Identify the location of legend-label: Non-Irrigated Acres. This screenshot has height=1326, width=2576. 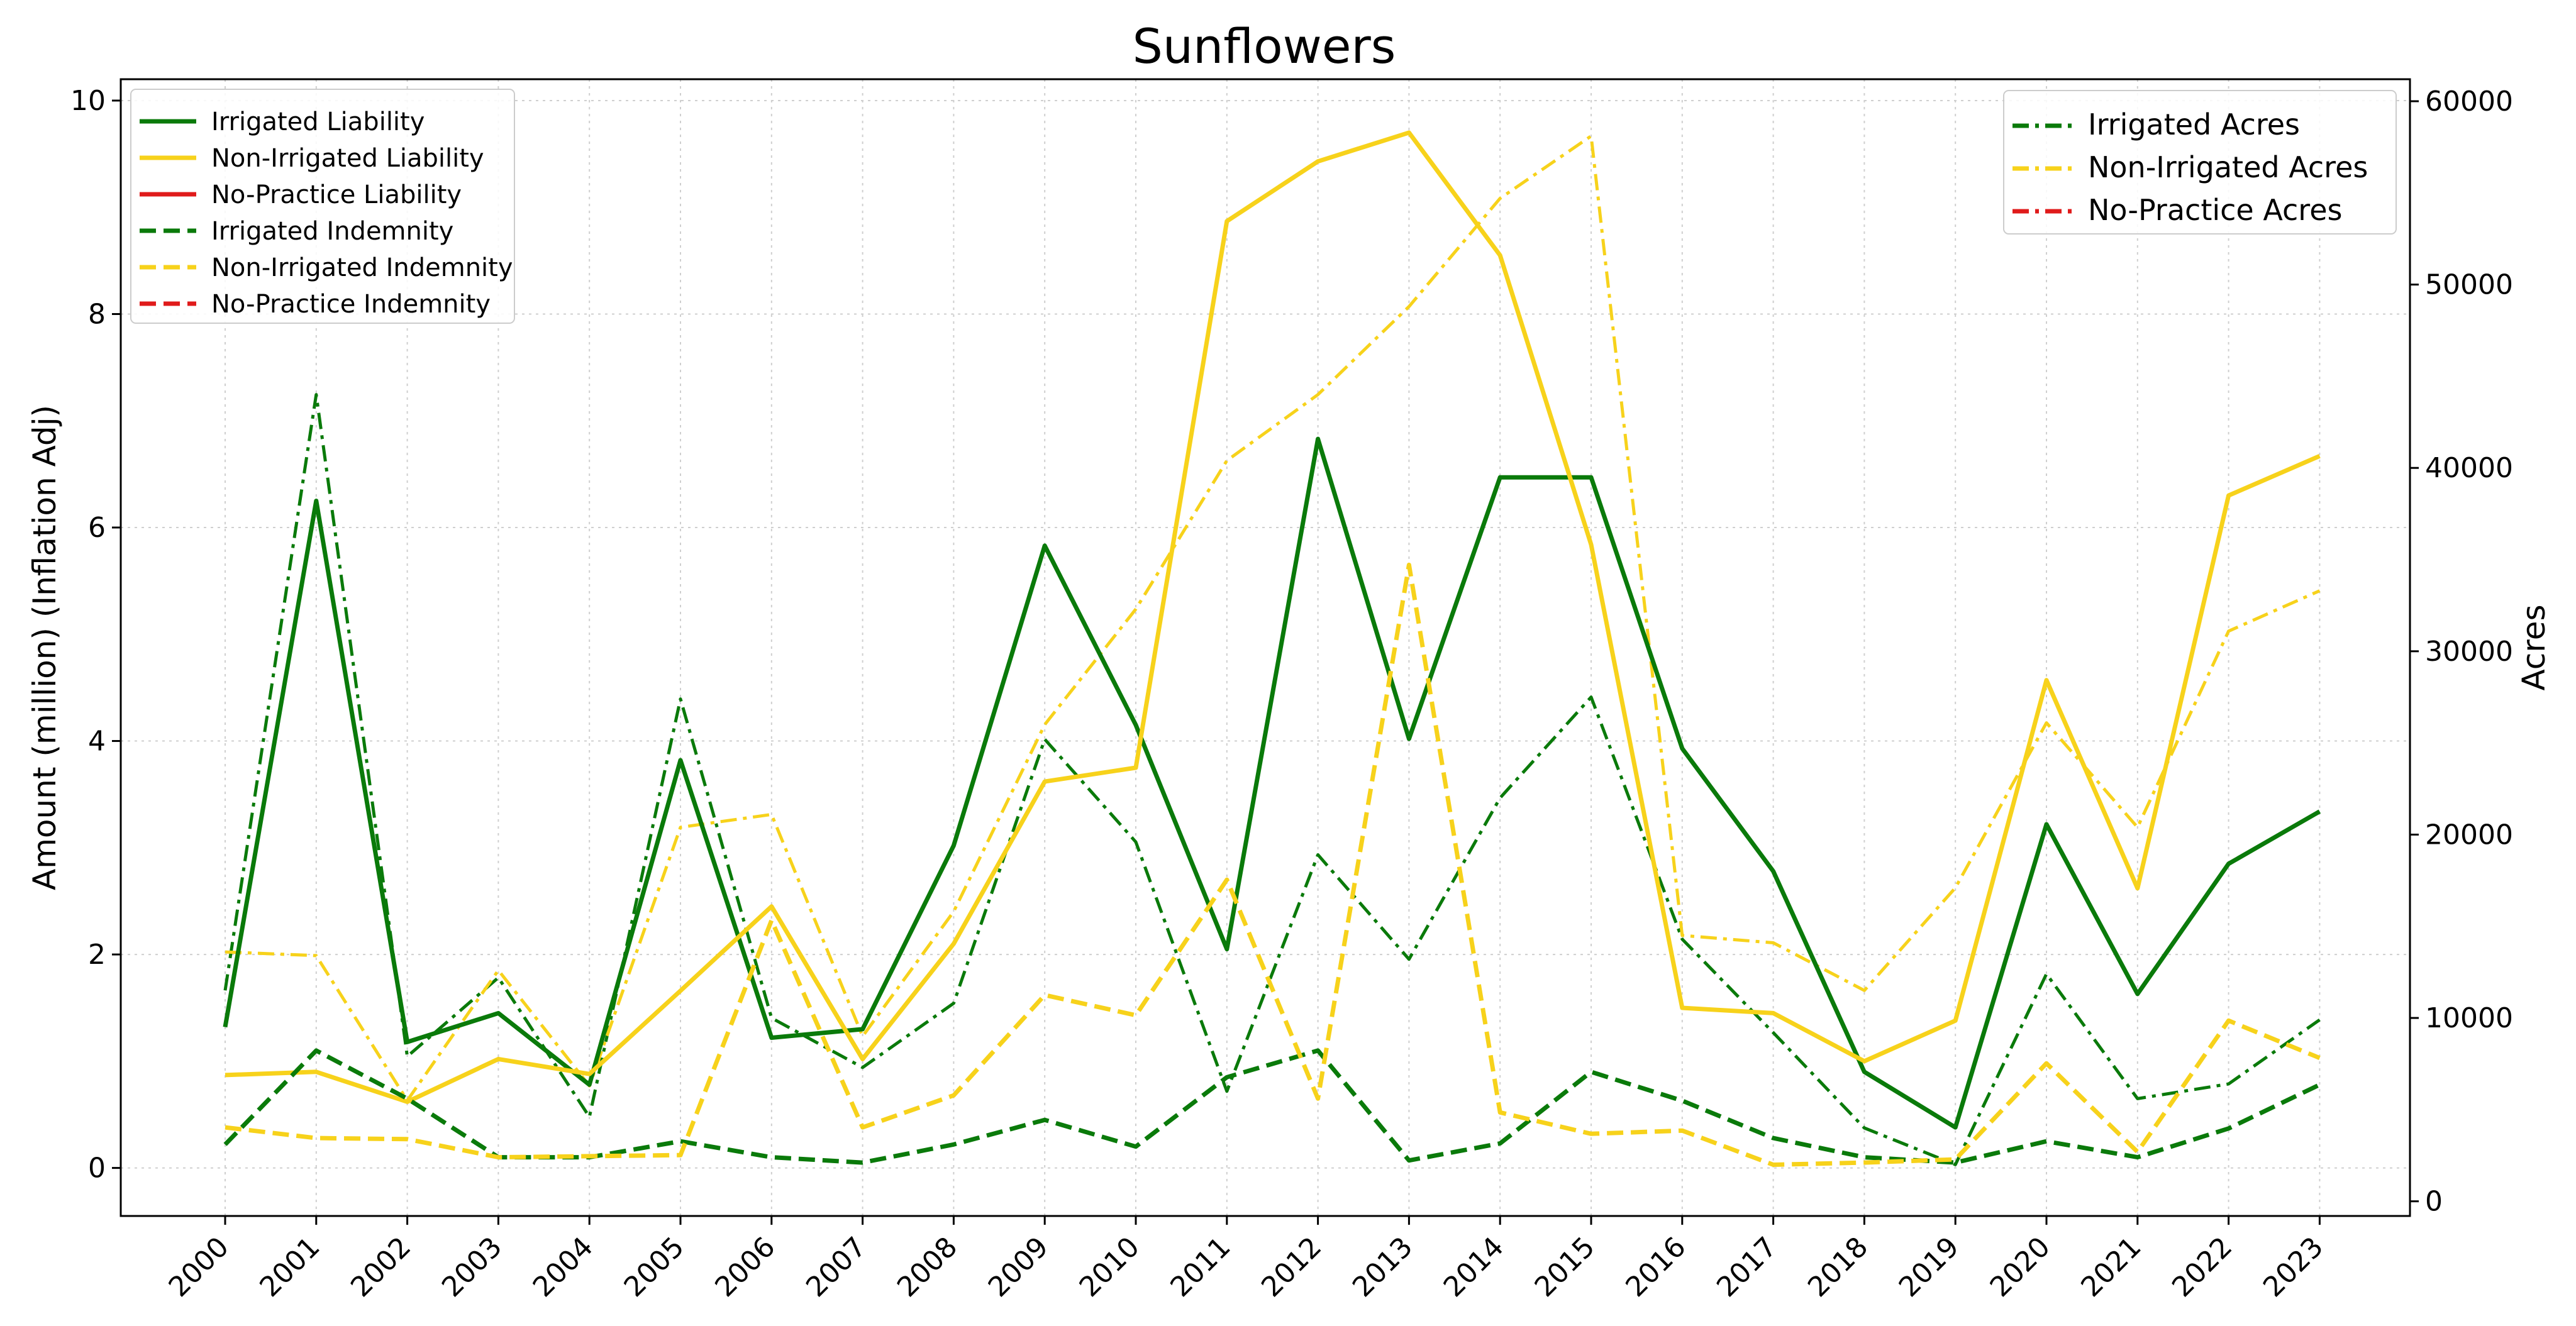
(2228, 167).